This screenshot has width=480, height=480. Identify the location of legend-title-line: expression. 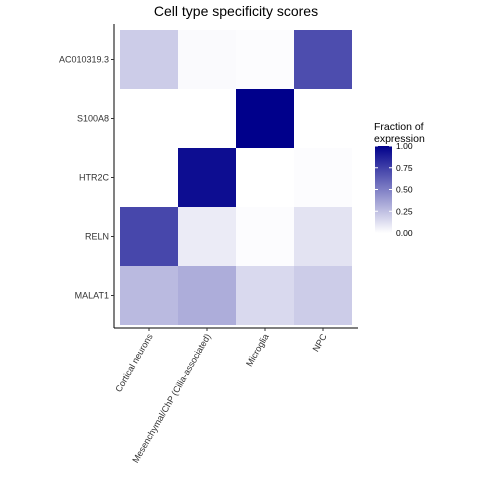
(399, 139).